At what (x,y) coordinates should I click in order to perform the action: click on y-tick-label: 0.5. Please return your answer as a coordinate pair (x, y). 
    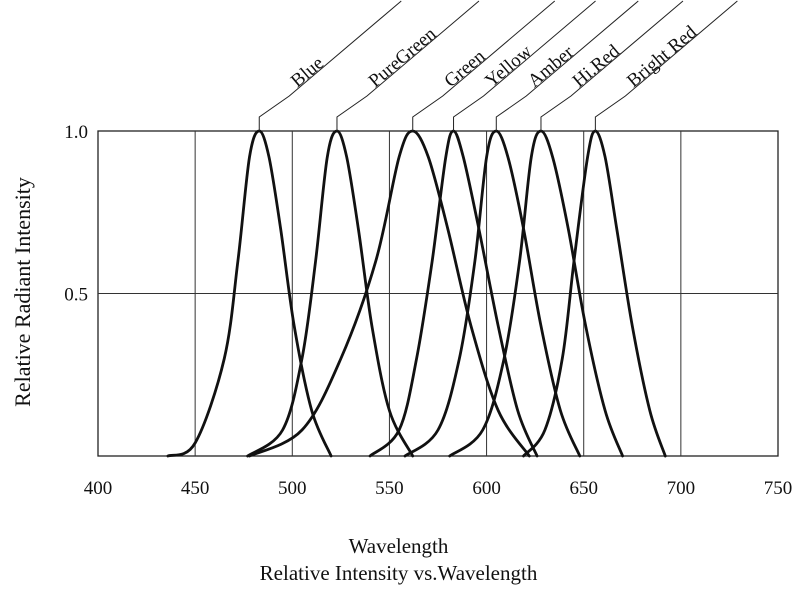
    Looking at the image, I should click on (76, 295).